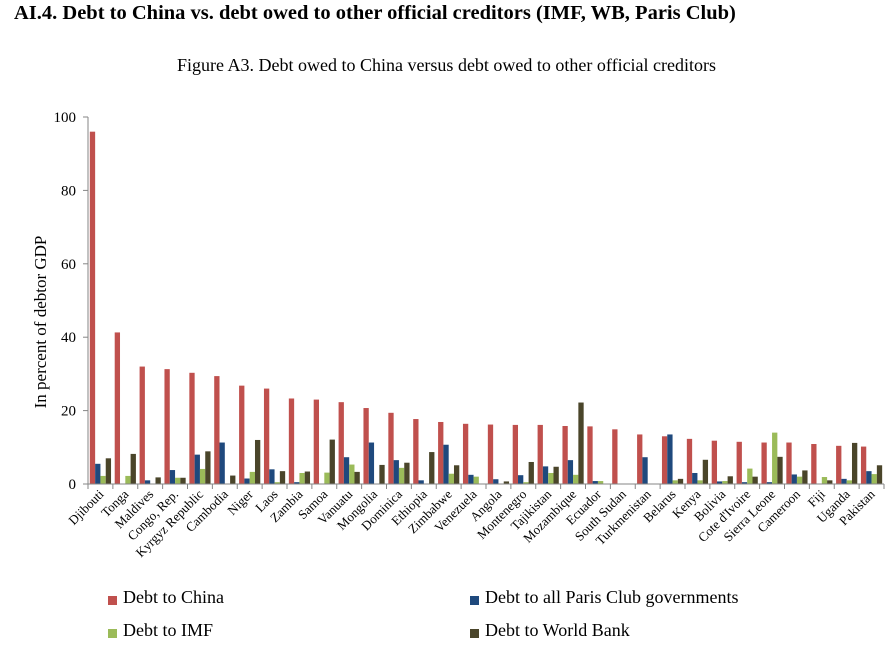 This screenshot has height=649, width=893. Describe the element at coordinates (173, 597) in the screenshot. I see `legend-label: Debt to China` at that location.